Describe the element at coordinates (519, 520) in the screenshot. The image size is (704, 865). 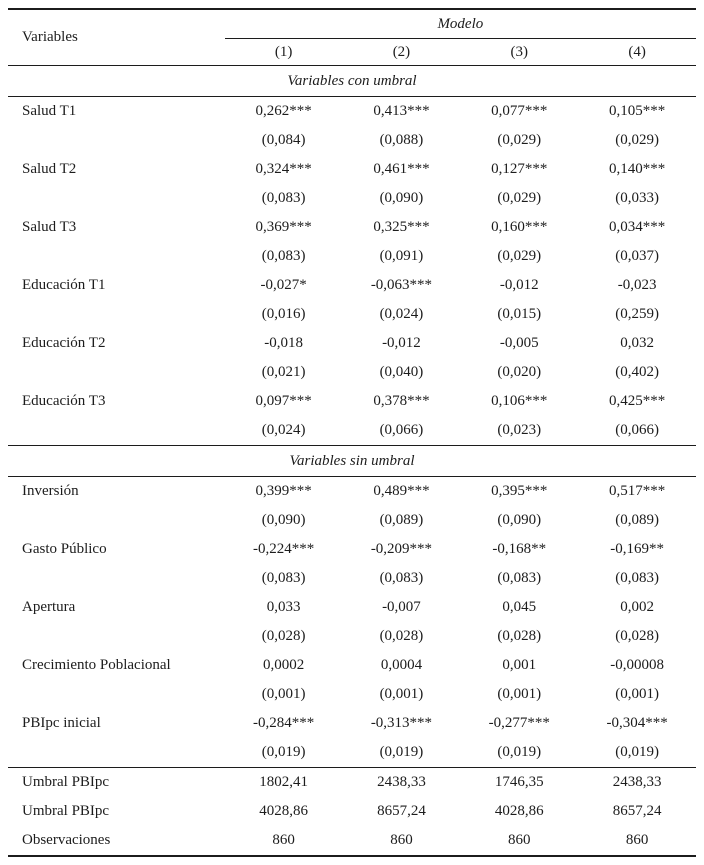
I see `standard-error-value: (0,090)` at that location.